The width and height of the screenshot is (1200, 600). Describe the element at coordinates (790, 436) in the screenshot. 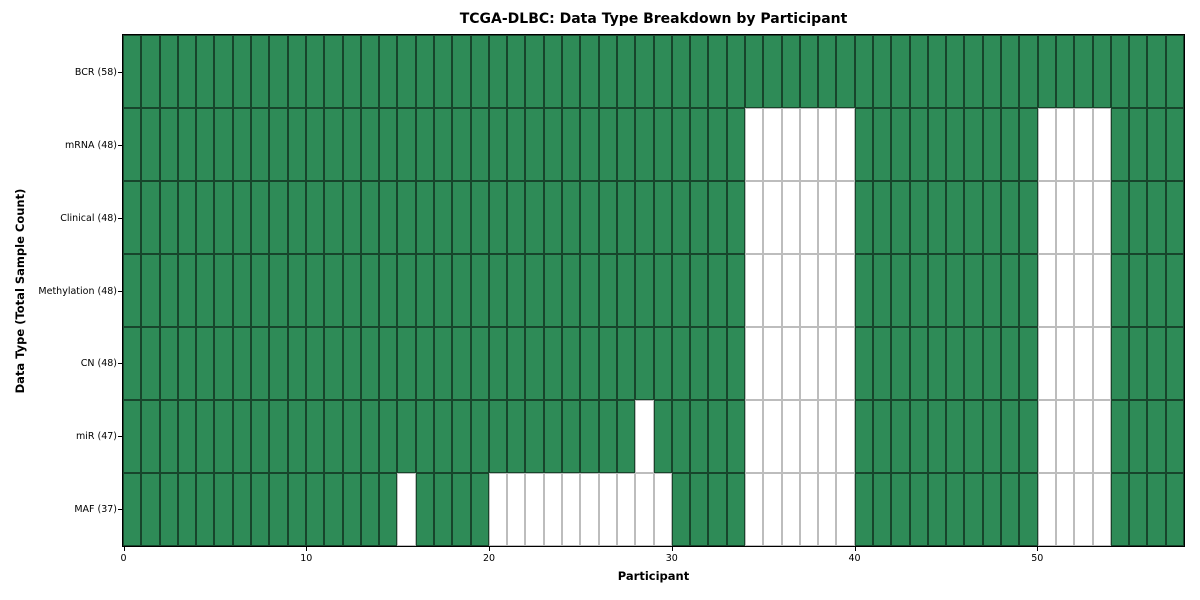

I see `cell-miR-p36` at that location.